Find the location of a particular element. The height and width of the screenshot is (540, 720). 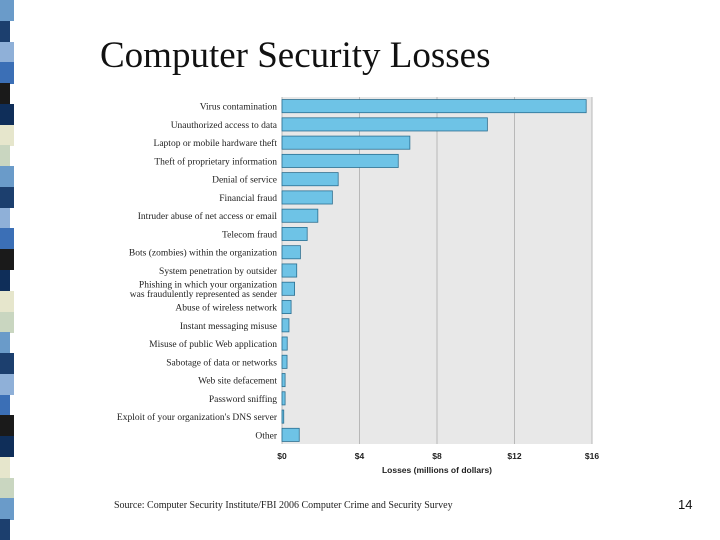

slide-title: Computer Security Losses is located at coordinates (295, 55).